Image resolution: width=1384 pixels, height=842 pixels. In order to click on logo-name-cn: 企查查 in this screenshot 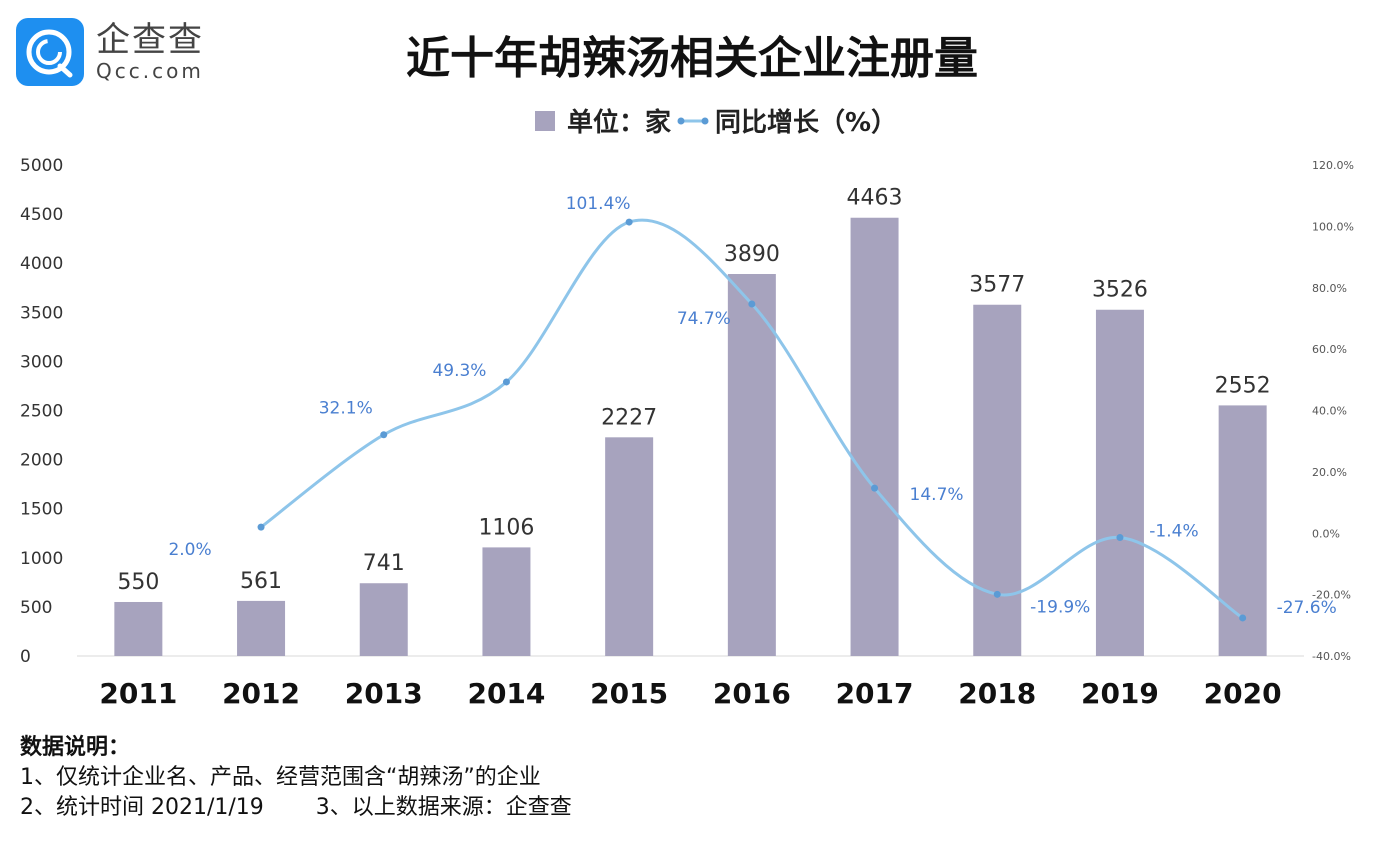, I will do `click(150, 40)`.